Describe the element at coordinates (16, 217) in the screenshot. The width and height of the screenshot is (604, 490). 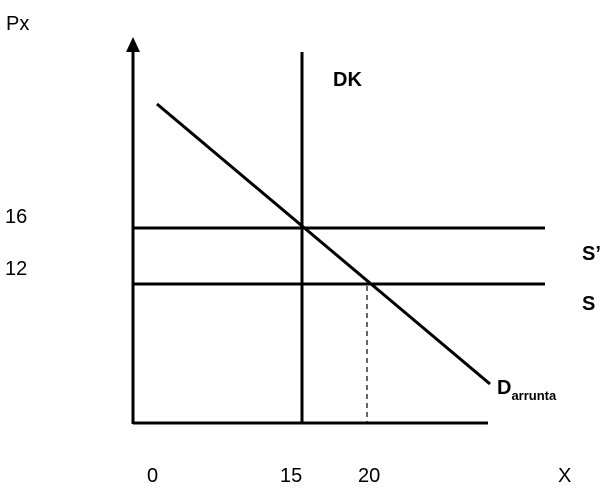
I see `y-tick-16: 16` at that location.